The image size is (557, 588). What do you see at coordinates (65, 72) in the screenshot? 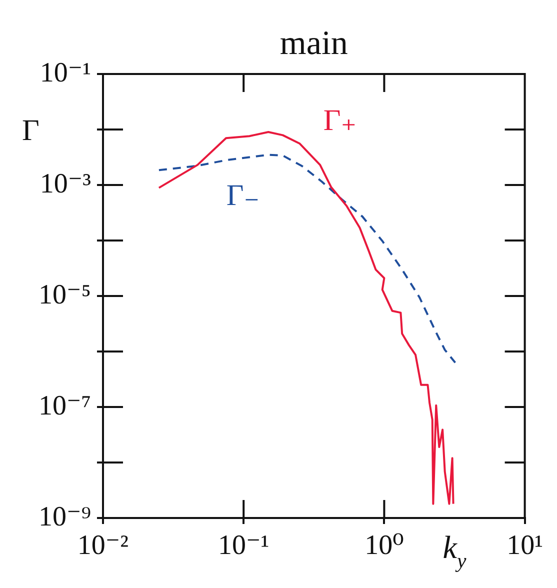
I see `y-tick-label: 10⁻¹` at bounding box center [65, 72].